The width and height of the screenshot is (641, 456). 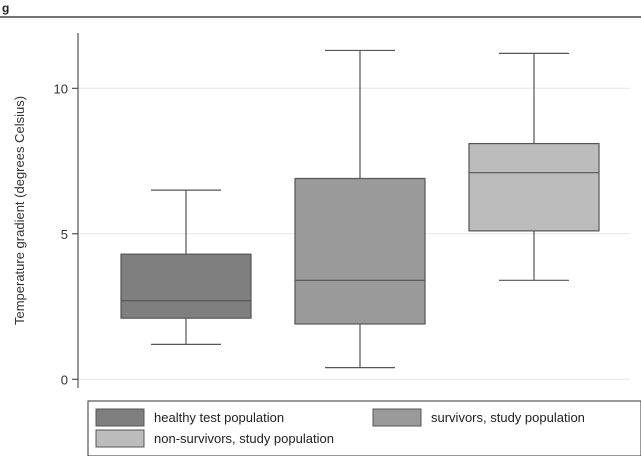 What do you see at coordinates (19, 210) in the screenshot?
I see `y-axis-label: Temperature gradient (degrees Celsius)` at bounding box center [19, 210].